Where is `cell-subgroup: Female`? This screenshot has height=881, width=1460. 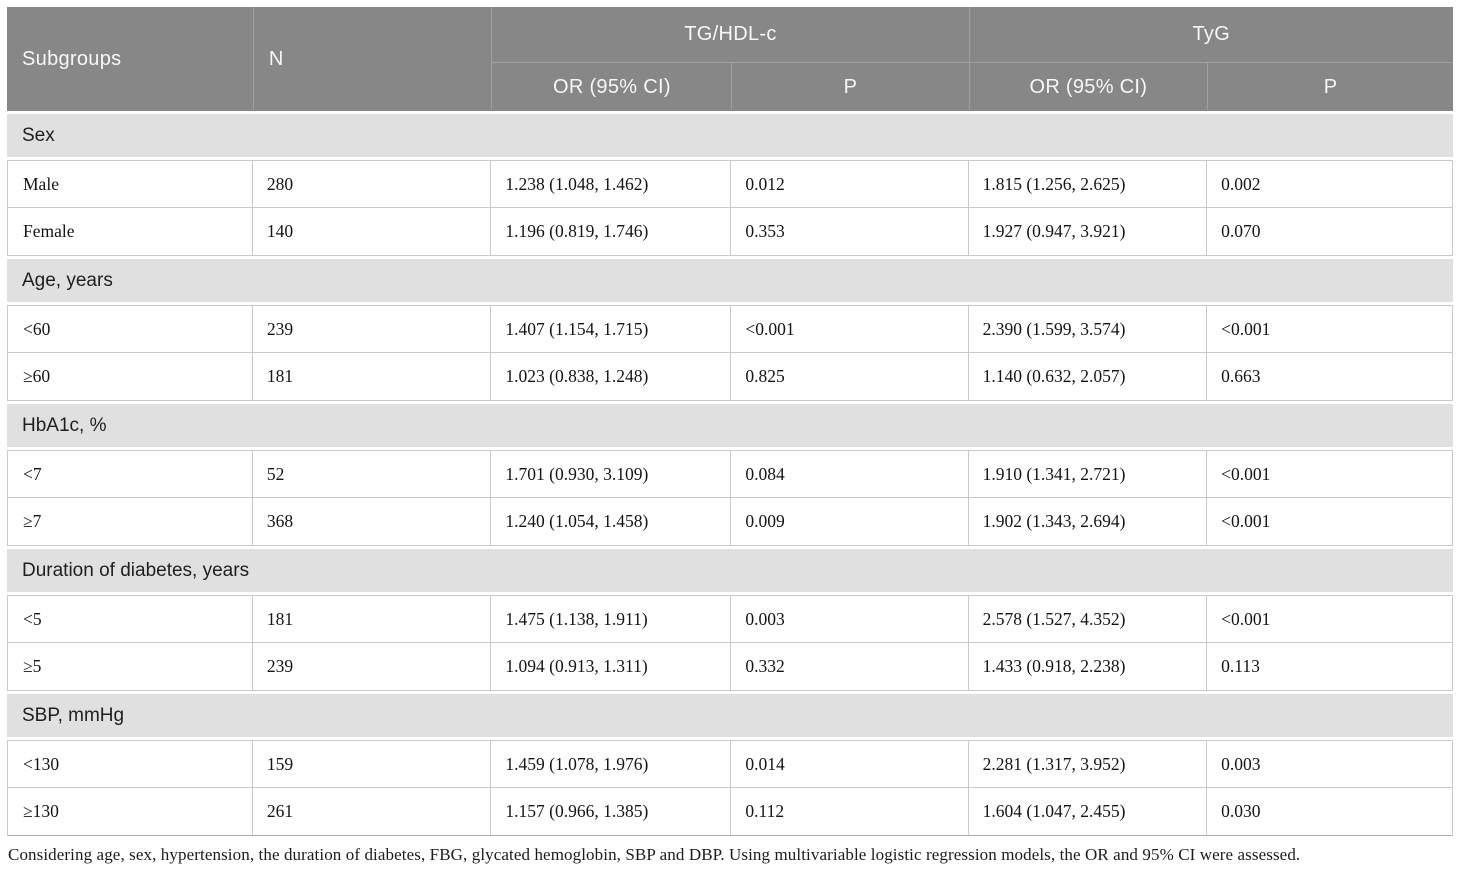
cell-subgroup: Female is located at coordinates (130, 232).